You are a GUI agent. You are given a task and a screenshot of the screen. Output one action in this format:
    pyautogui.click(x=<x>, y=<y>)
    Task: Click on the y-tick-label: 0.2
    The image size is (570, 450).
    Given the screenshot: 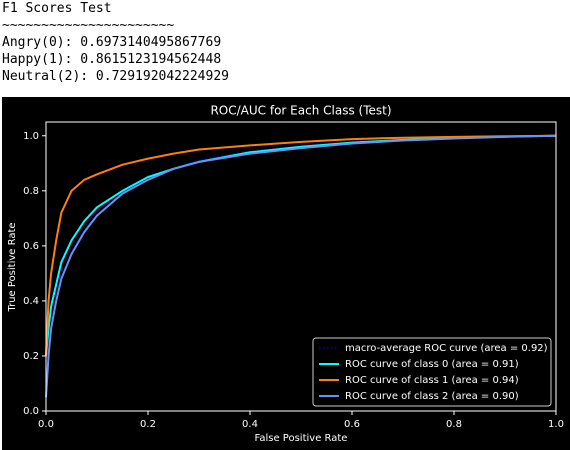 What is the action you would take?
    pyautogui.click(x=31, y=356)
    